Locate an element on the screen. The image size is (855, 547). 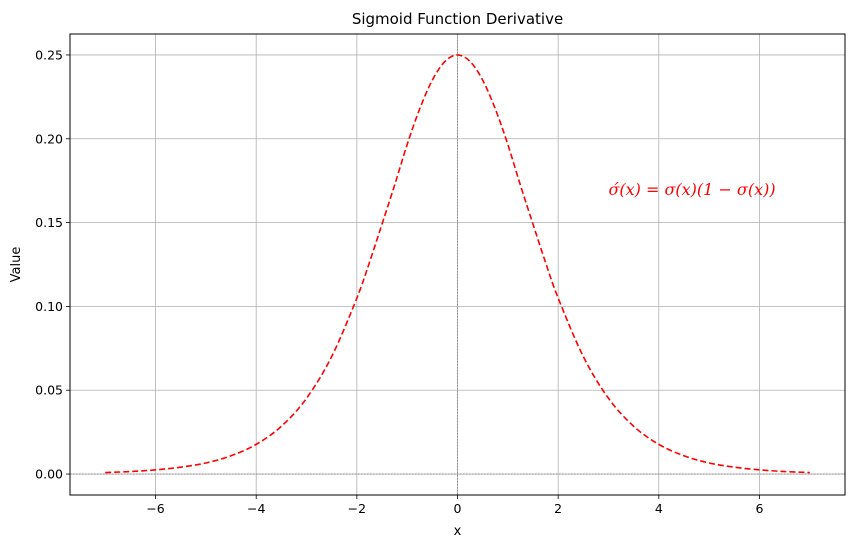
x-tick-label-5: 4 is located at coordinates (659, 508).